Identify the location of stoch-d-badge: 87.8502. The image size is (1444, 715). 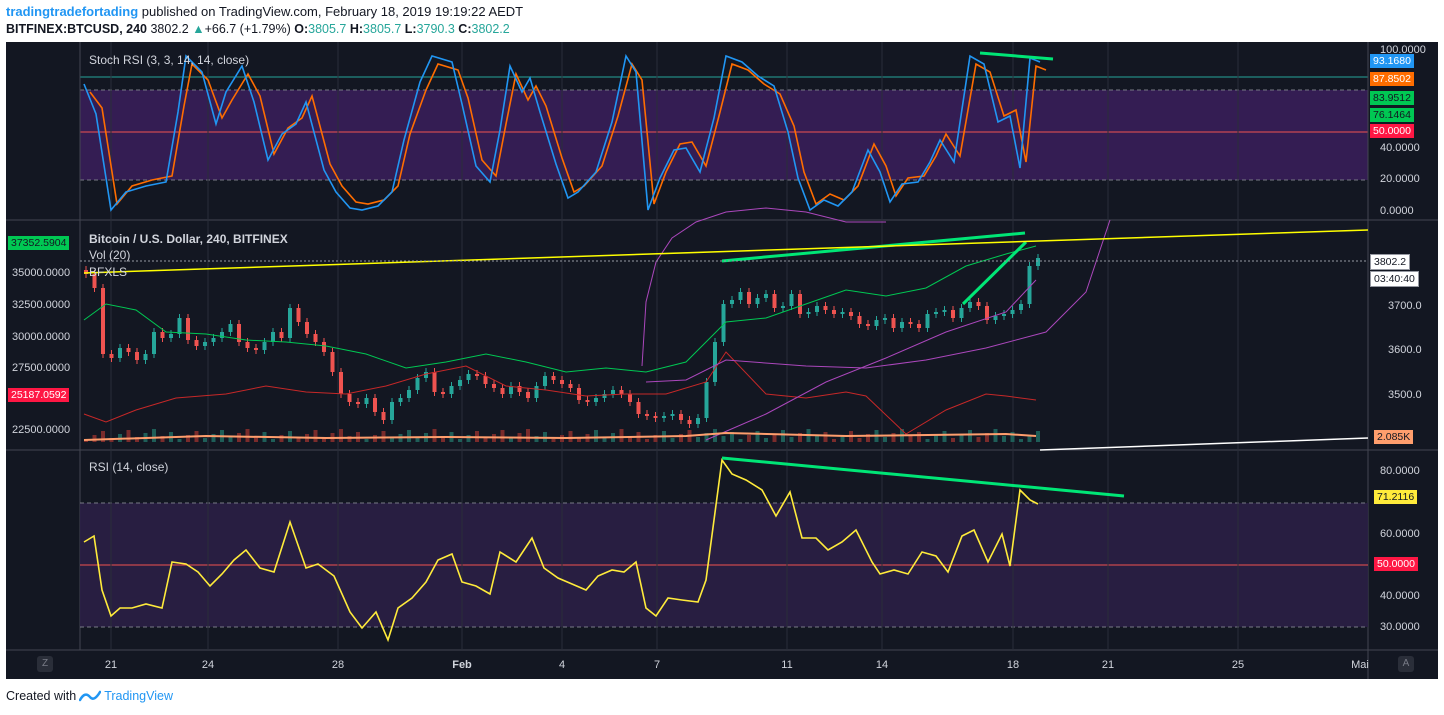
(1392, 79).